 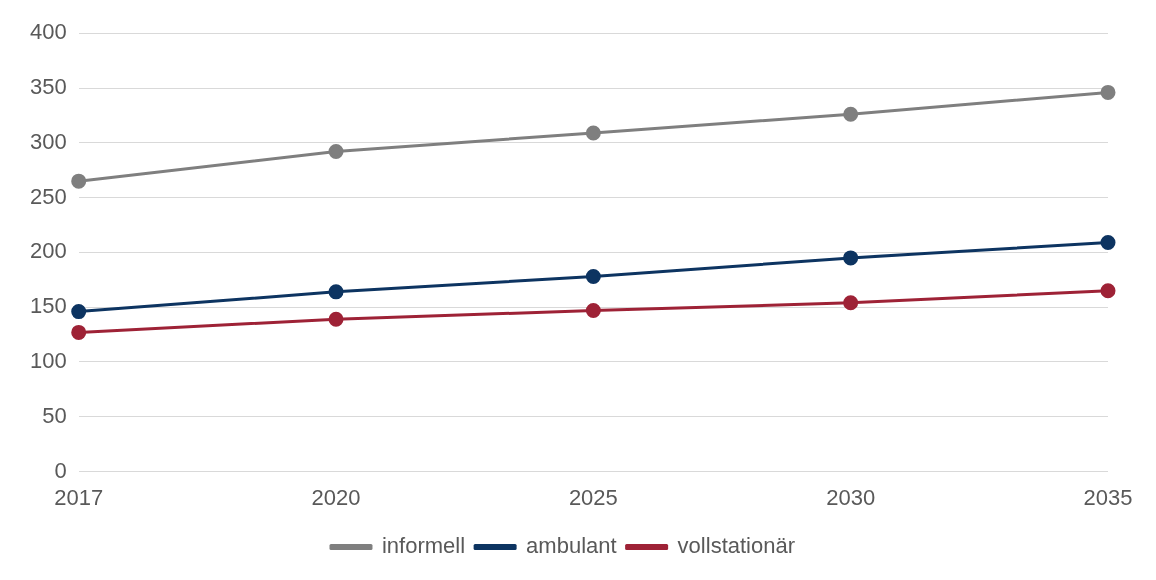 What do you see at coordinates (571, 546) in the screenshot?
I see `legend-label: ambulant` at bounding box center [571, 546].